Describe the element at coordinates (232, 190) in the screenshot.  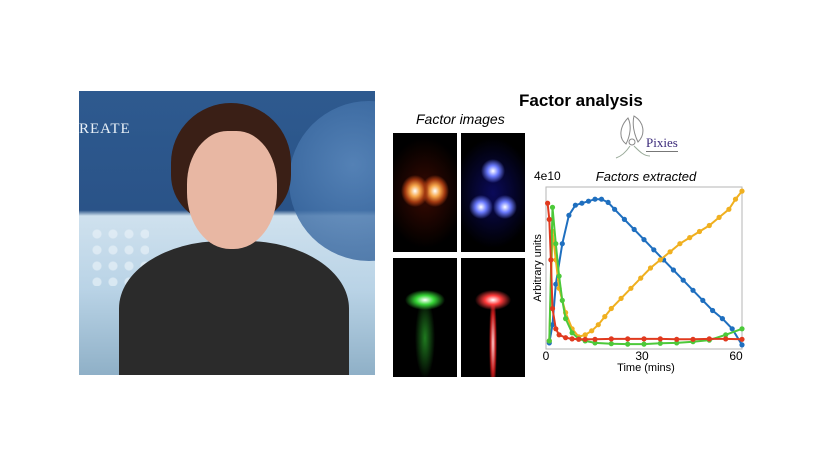
I see `person-face` at that location.